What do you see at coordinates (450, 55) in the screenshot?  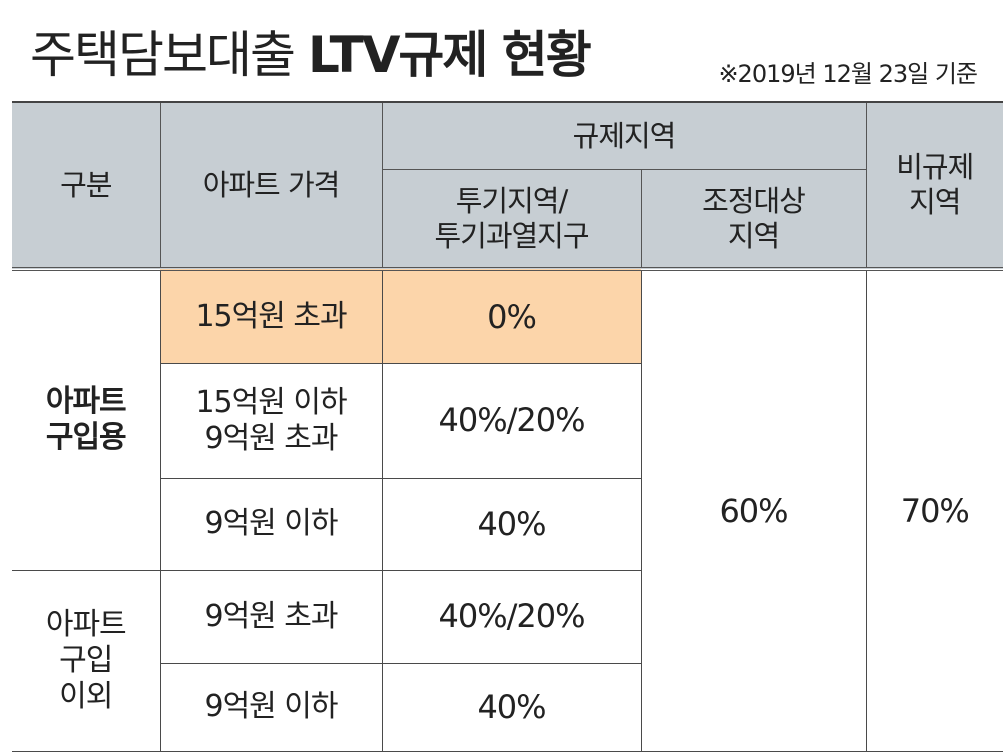 I see `title-emphasis: LTV규제 현황` at bounding box center [450, 55].